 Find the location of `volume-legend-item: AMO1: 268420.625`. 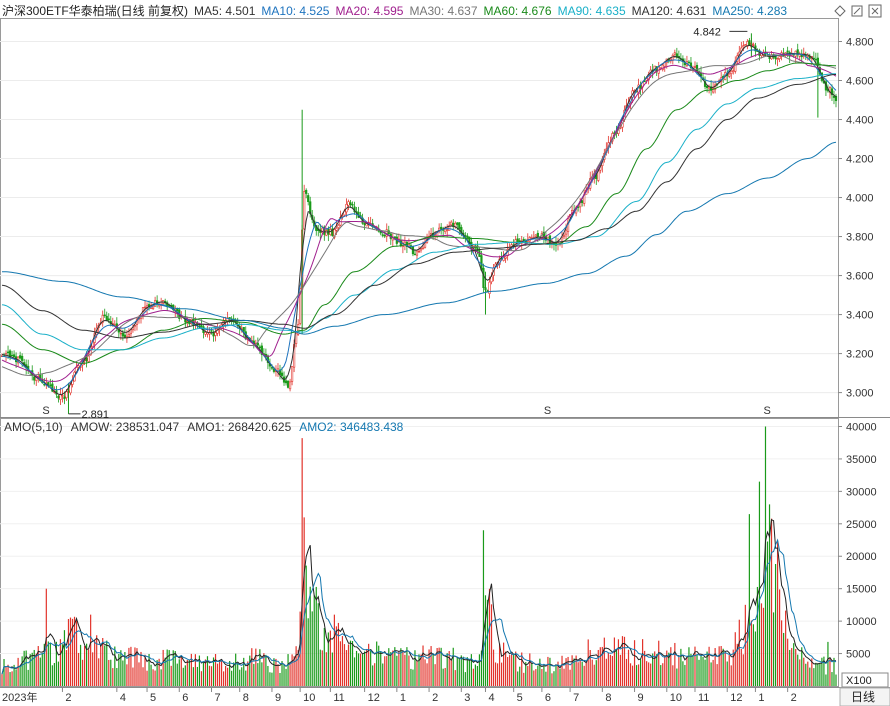

volume-legend-item: AMO1: 268420.625 is located at coordinates (239, 427).